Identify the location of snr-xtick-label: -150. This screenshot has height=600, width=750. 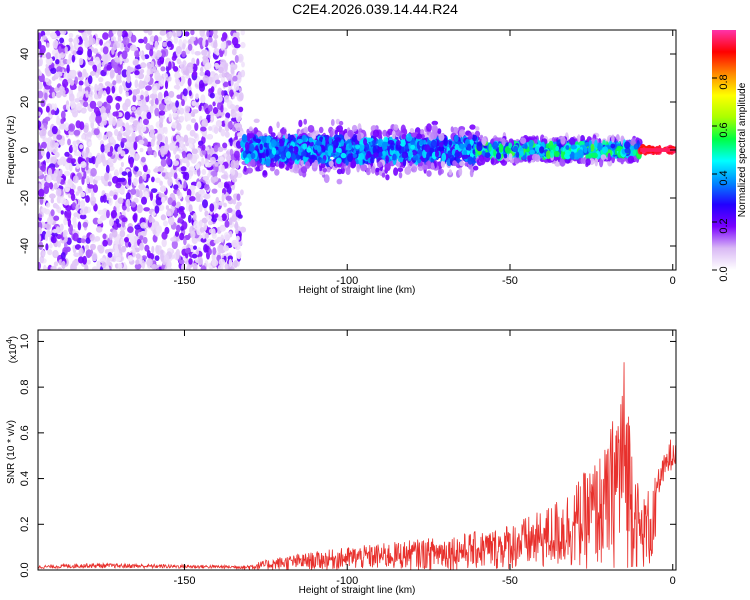
(184, 581).